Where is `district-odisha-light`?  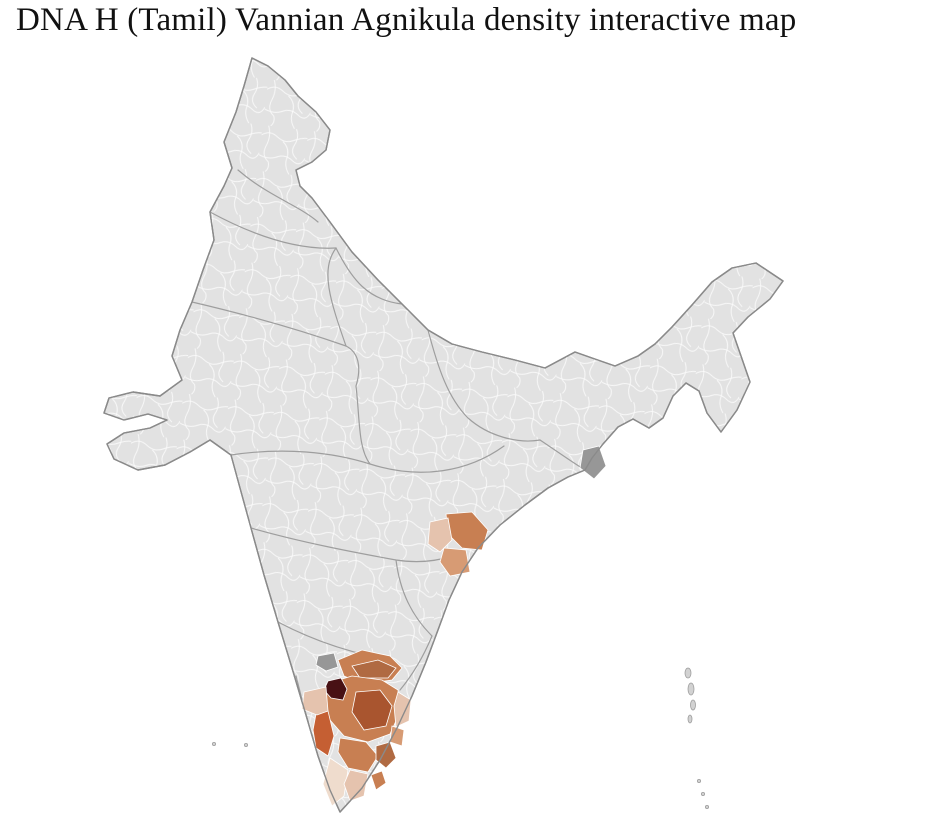 district-odisha-light is located at coordinates (440, 535).